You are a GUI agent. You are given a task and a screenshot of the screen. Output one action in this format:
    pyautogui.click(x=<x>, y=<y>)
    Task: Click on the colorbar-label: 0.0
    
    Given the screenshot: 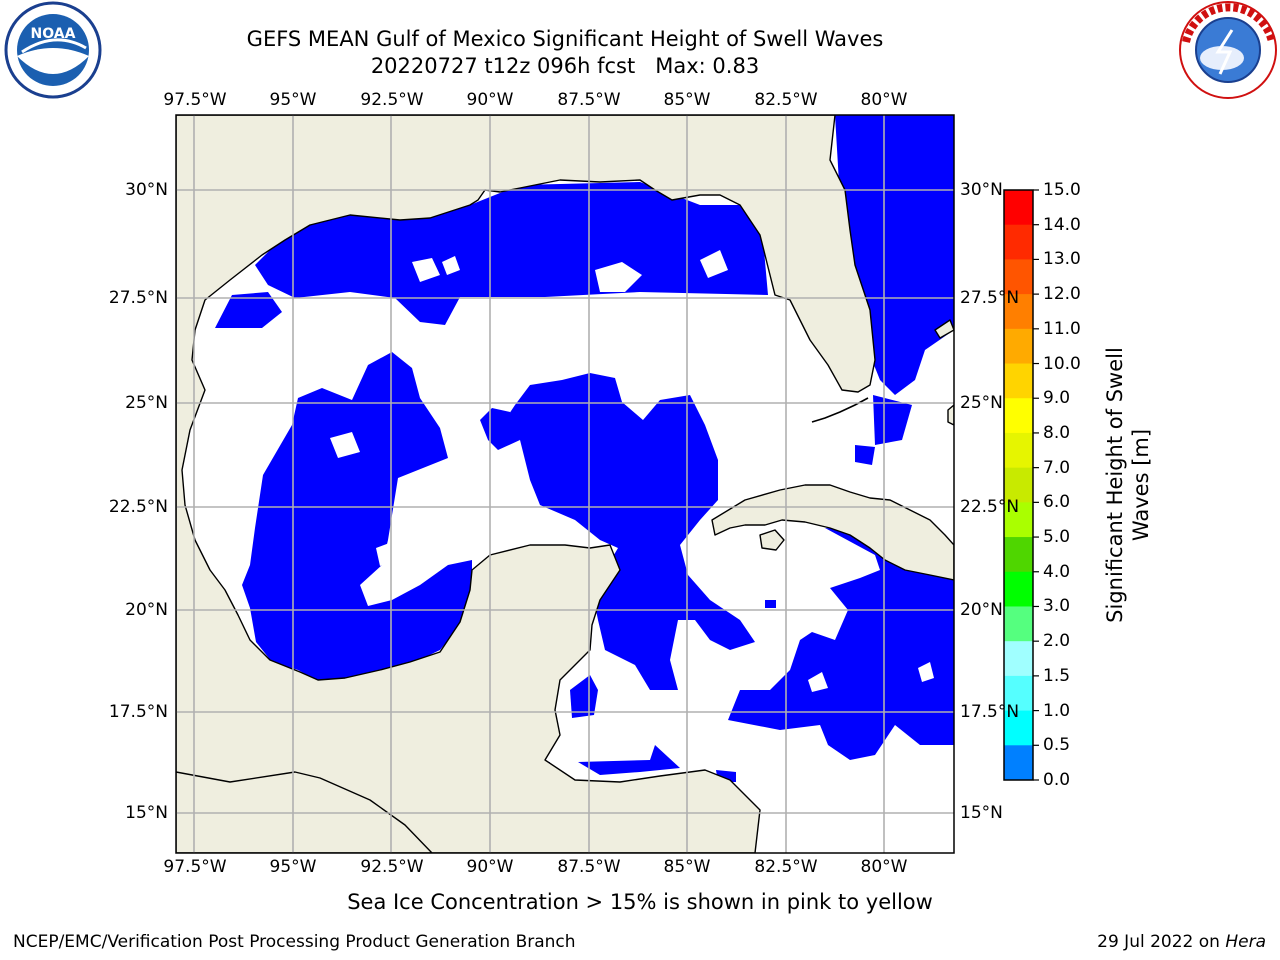 What is the action you would take?
    pyautogui.click(x=1057, y=780)
    